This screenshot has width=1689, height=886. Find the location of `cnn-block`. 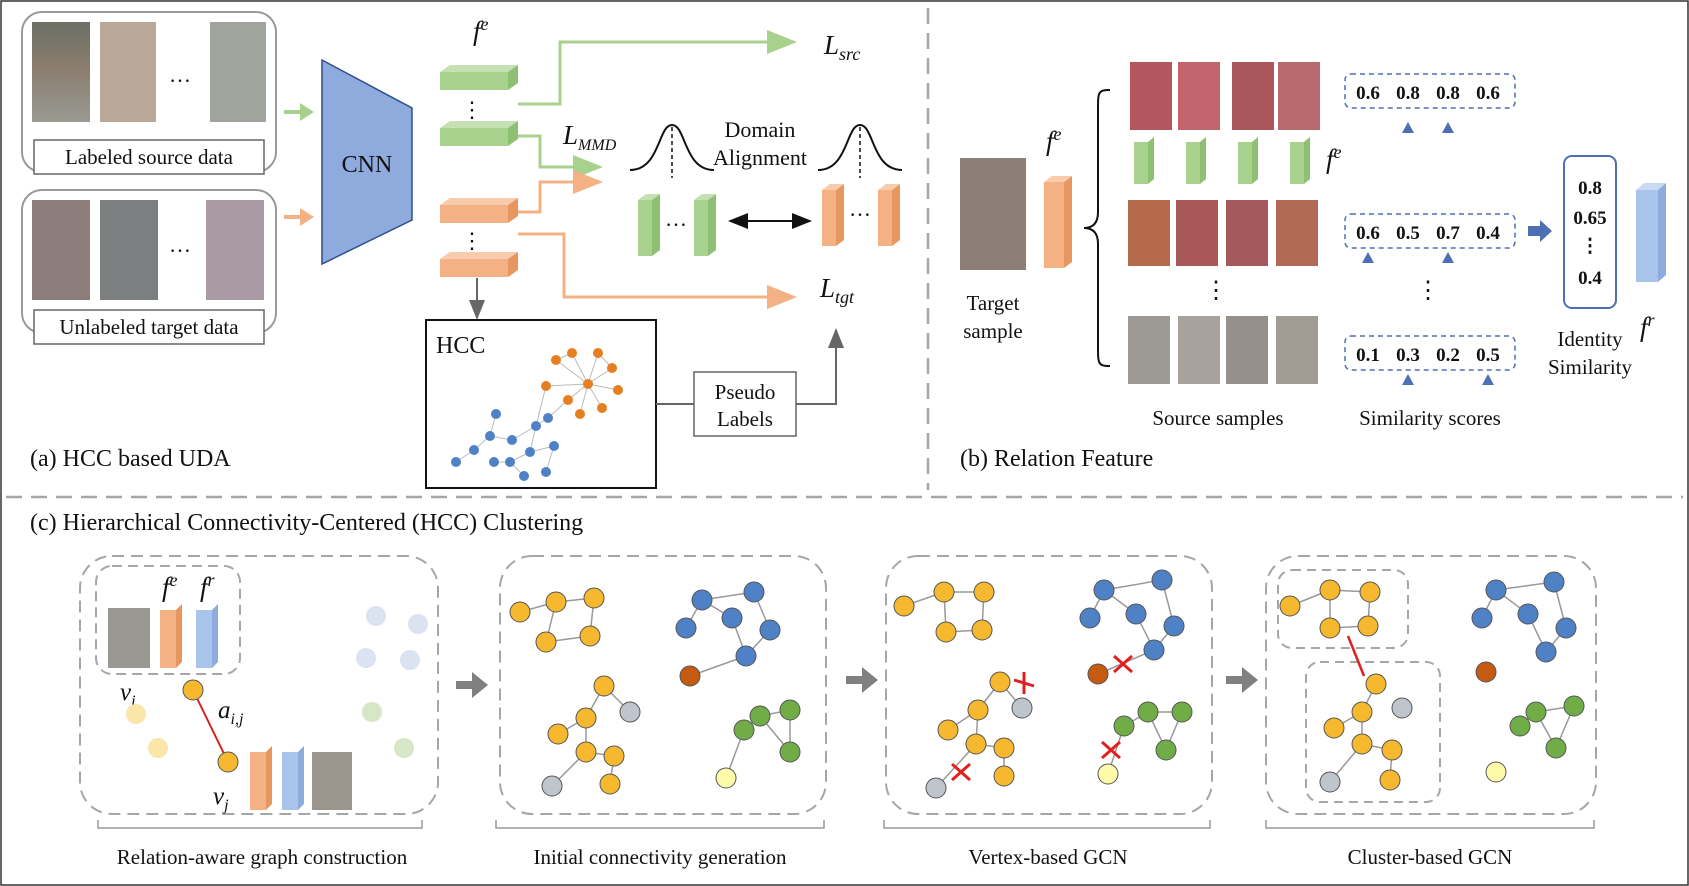

cnn-block is located at coordinates (367, 162).